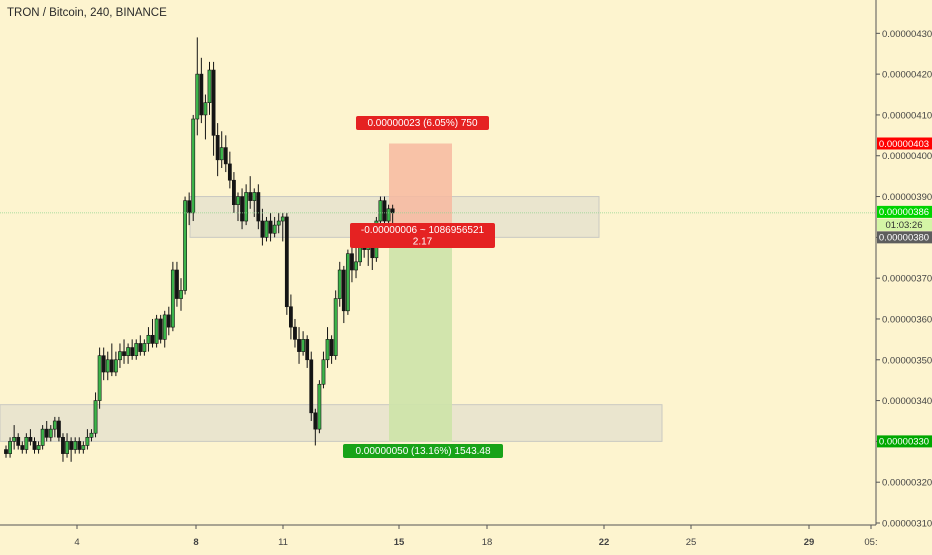 The height and width of the screenshot is (555, 932). I want to click on countdown-label-box, so click(904, 224).